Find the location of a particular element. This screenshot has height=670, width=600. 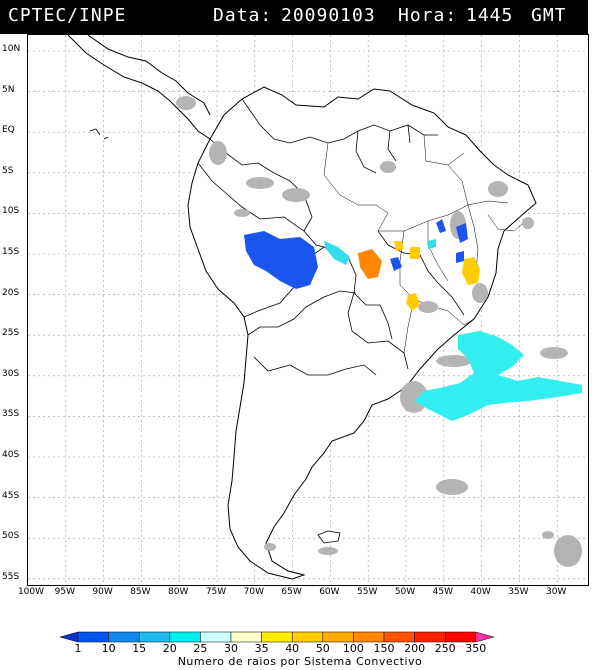

lat-label: 5N is located at coordinates (8, 89).